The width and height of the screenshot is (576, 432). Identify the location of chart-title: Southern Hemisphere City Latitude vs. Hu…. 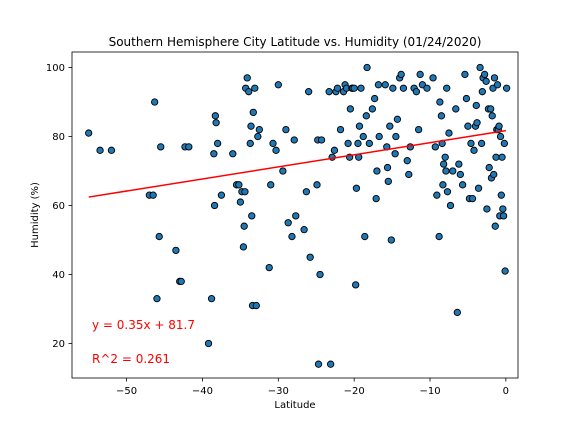
(295, 42).